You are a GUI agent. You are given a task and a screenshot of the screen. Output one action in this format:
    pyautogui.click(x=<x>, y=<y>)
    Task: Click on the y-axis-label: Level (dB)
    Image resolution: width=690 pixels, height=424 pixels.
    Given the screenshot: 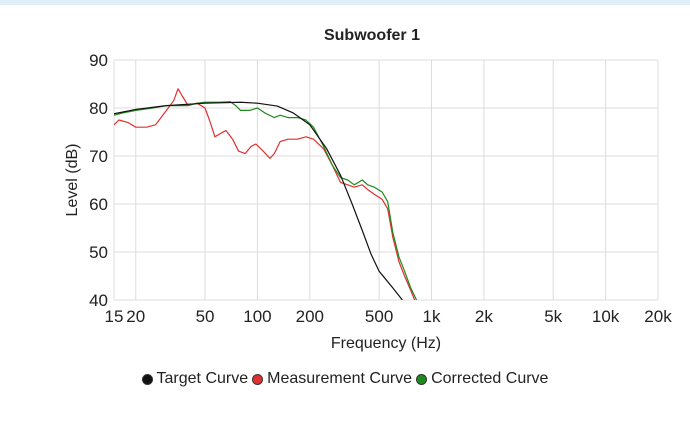 What is the action you would take?
    pyautogui.click(x=72, y=180)
    